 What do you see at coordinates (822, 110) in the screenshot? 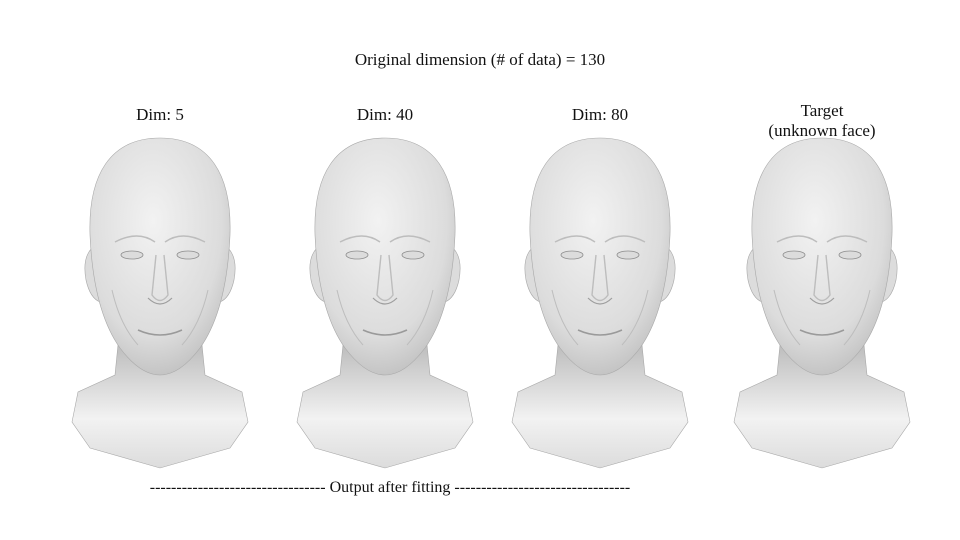
I see `panel-label-line1: Target` at bounding box center [822, 110].